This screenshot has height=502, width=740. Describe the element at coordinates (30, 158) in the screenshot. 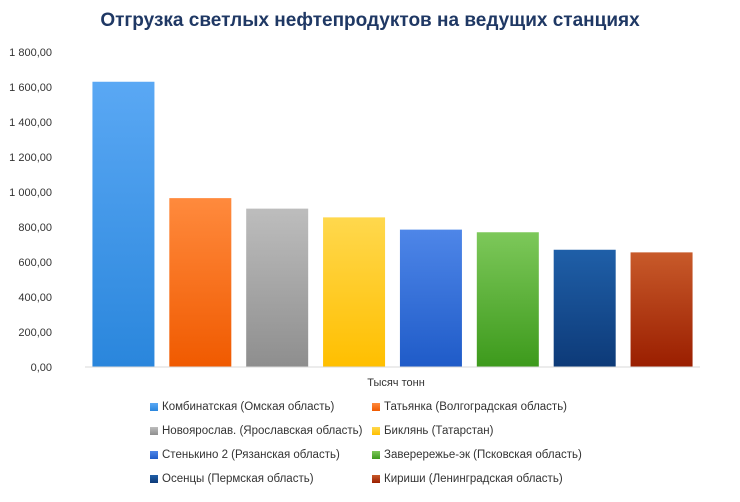

I see `y-tick-label: 1 200,00` at that location.